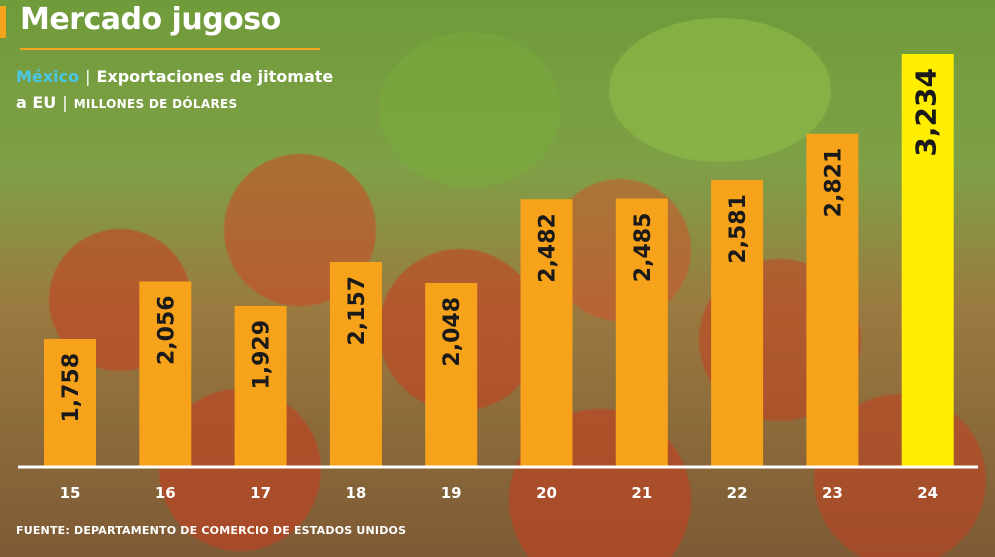 Image resolution: width=995 pixels, height=557 pixels. Describe the element at coordinates (262, 355) in the screenshot. I see `bar-value-label-17: 1,929` at that location.